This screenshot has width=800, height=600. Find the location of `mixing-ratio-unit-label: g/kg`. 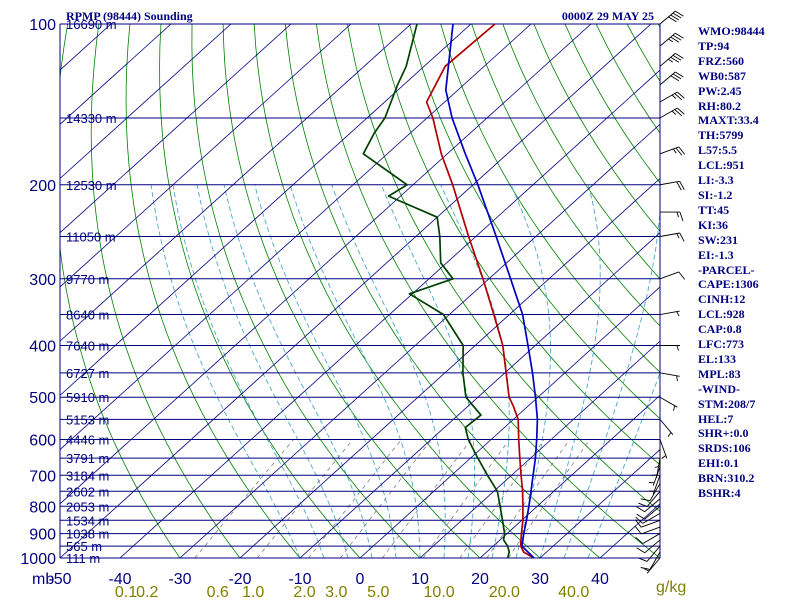

mixing-ratio-unit-label: g/kg is located at coordinates (671, 587).